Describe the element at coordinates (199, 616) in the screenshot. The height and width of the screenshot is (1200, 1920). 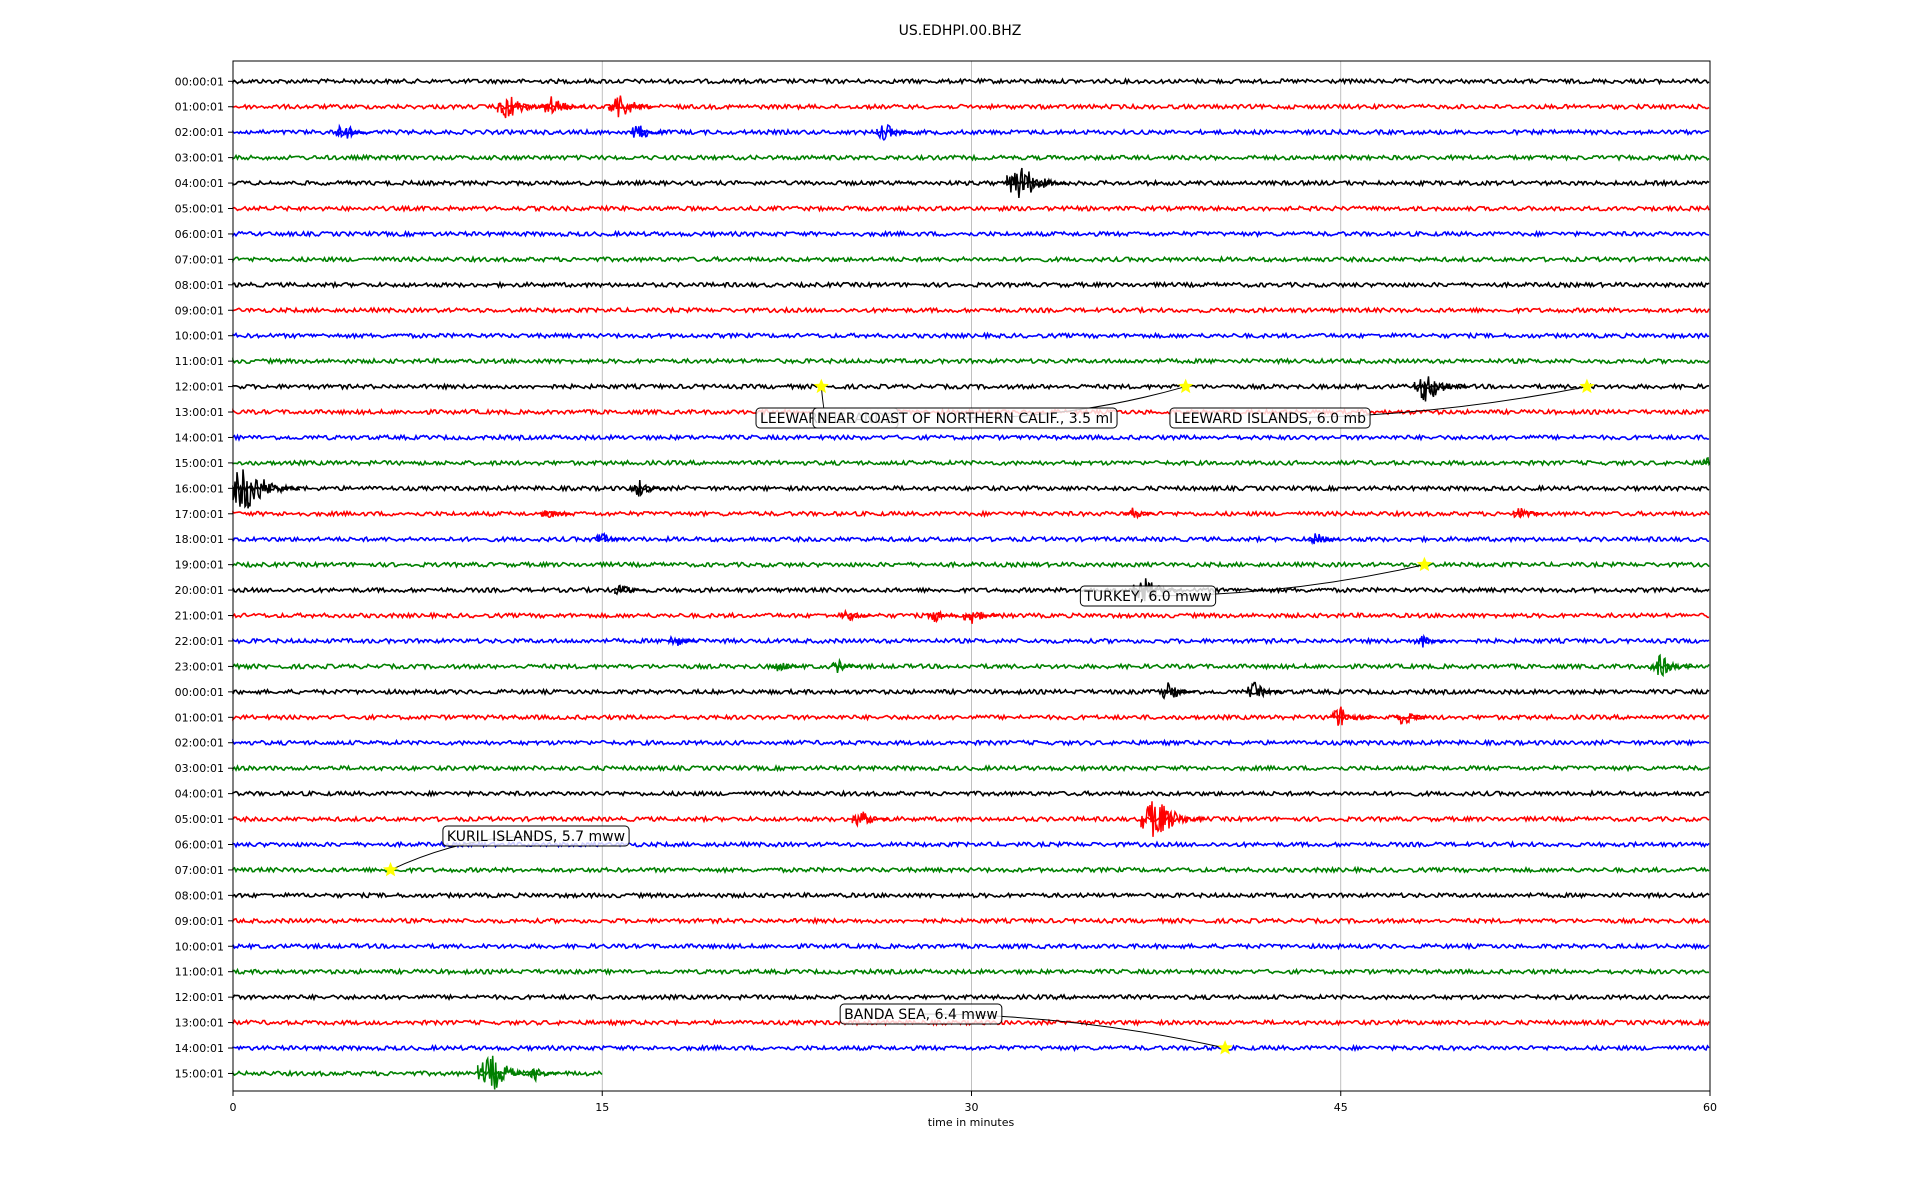
I see `row-time-label: 21:00:01` at that location.